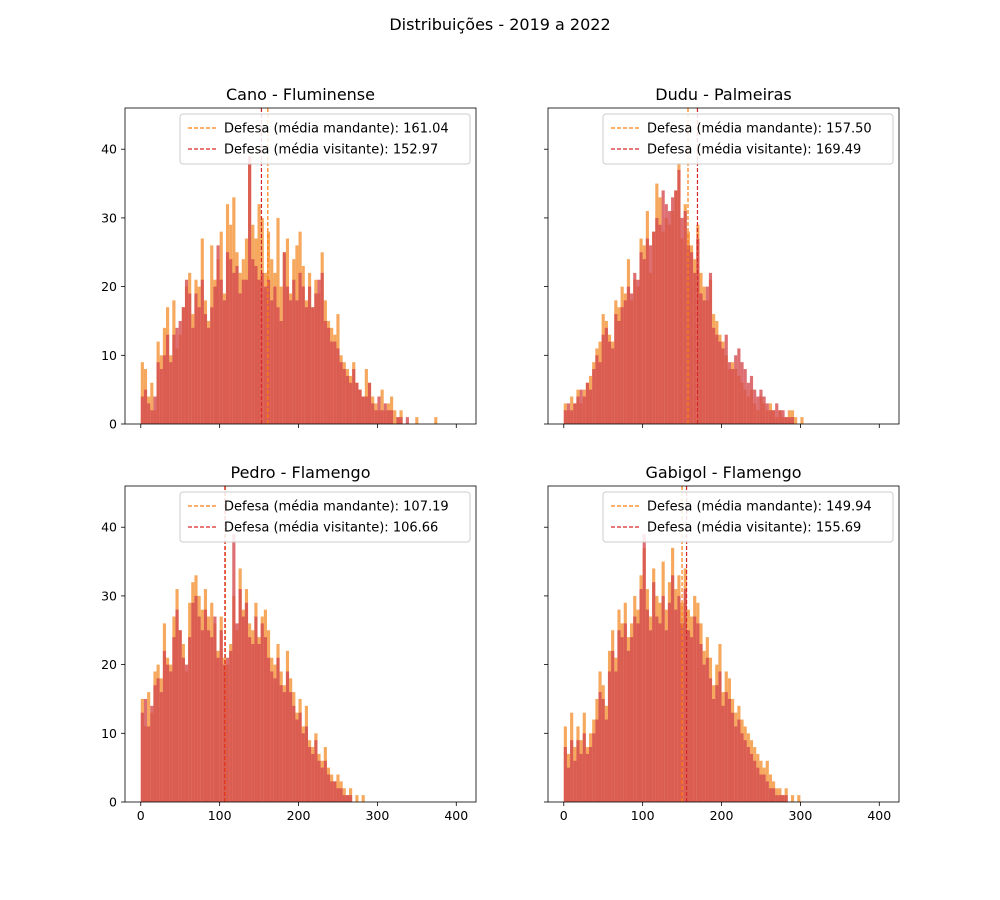 This screenshot has height=900, width=1000. Describe the element at coordinates (300, 94) in the screenshot. I see `subplot-title: Cano - Fluminense` at that location.